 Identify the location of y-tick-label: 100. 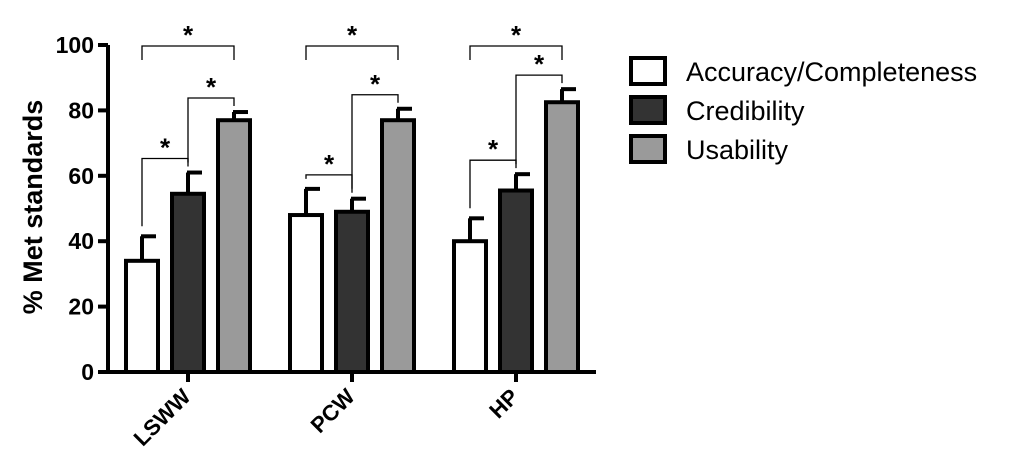
(75, 45).